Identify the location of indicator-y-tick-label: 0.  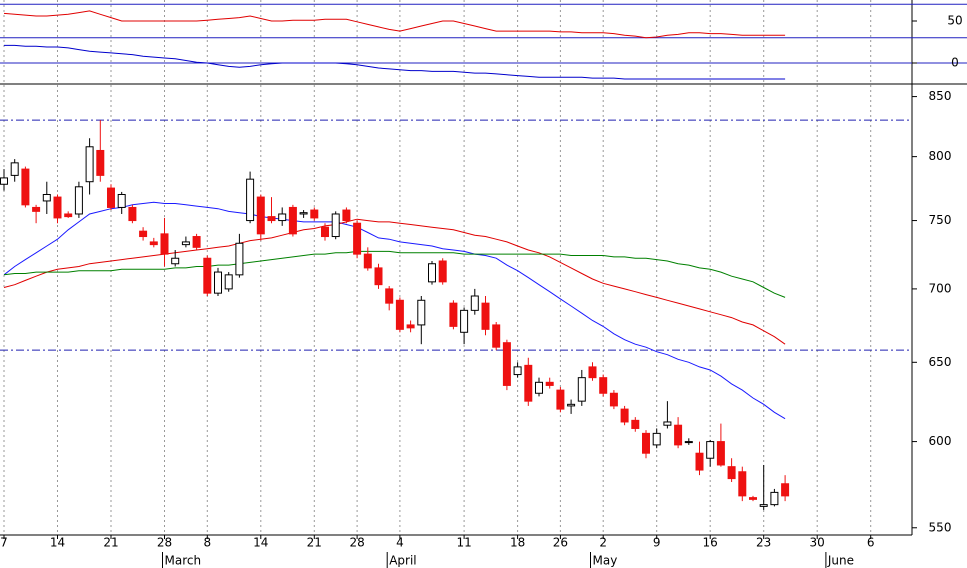
(955, 63).